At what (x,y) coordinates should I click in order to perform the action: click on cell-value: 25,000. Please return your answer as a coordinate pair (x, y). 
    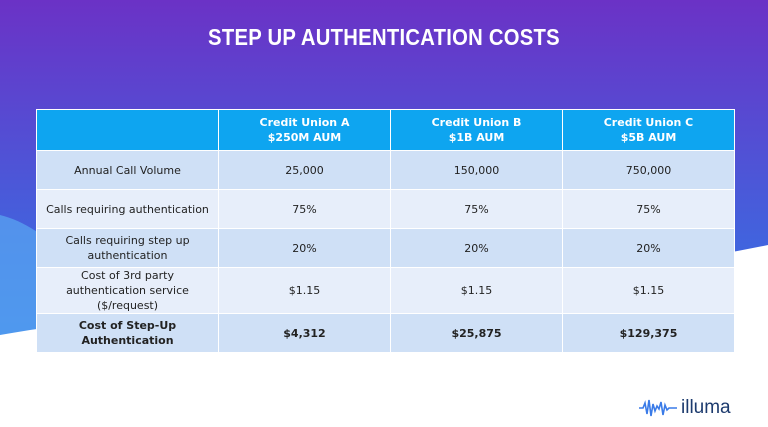
    Looking at the image, I should click on (304, 170).